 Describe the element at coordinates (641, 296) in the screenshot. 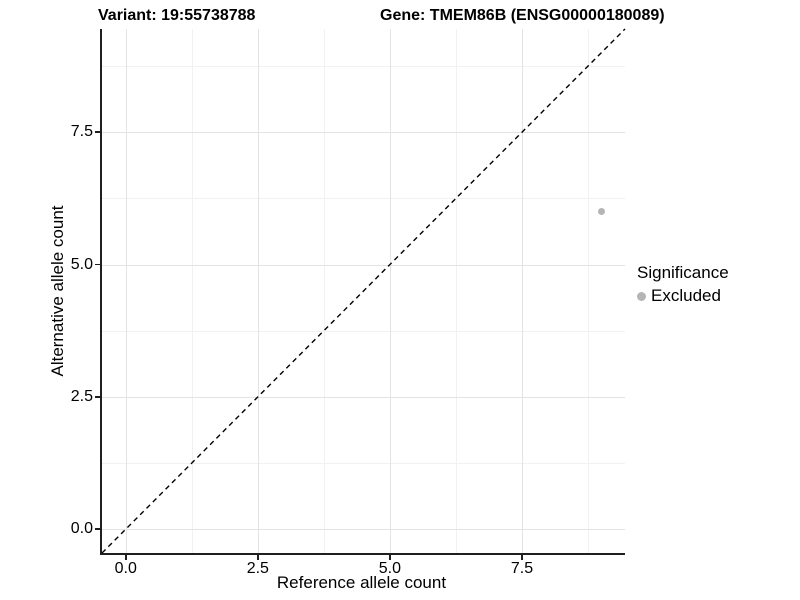

I see `legend-key-dot` at that location.